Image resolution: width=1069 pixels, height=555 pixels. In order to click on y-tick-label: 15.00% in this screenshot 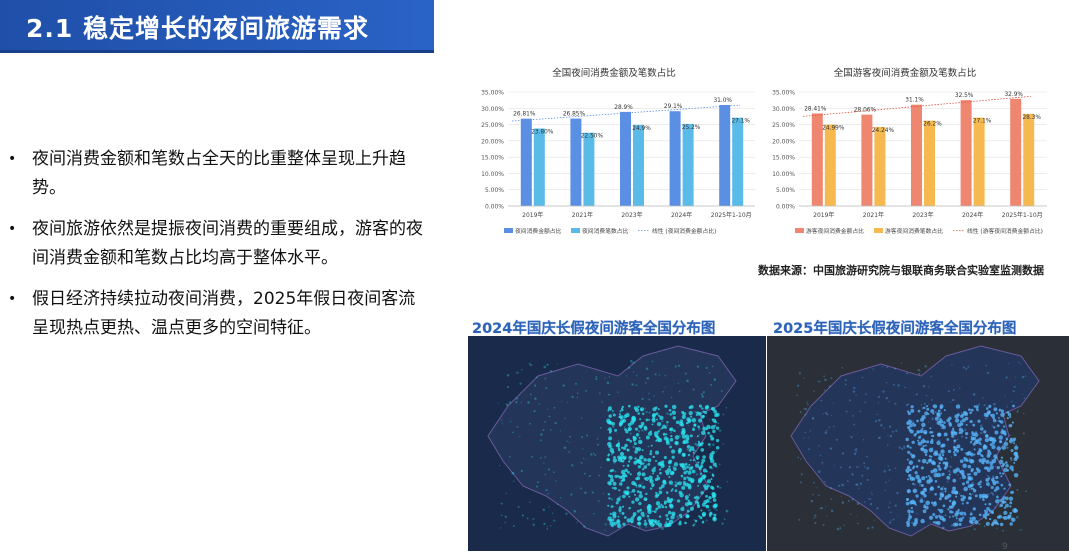, I will do `click(783, 158)`.